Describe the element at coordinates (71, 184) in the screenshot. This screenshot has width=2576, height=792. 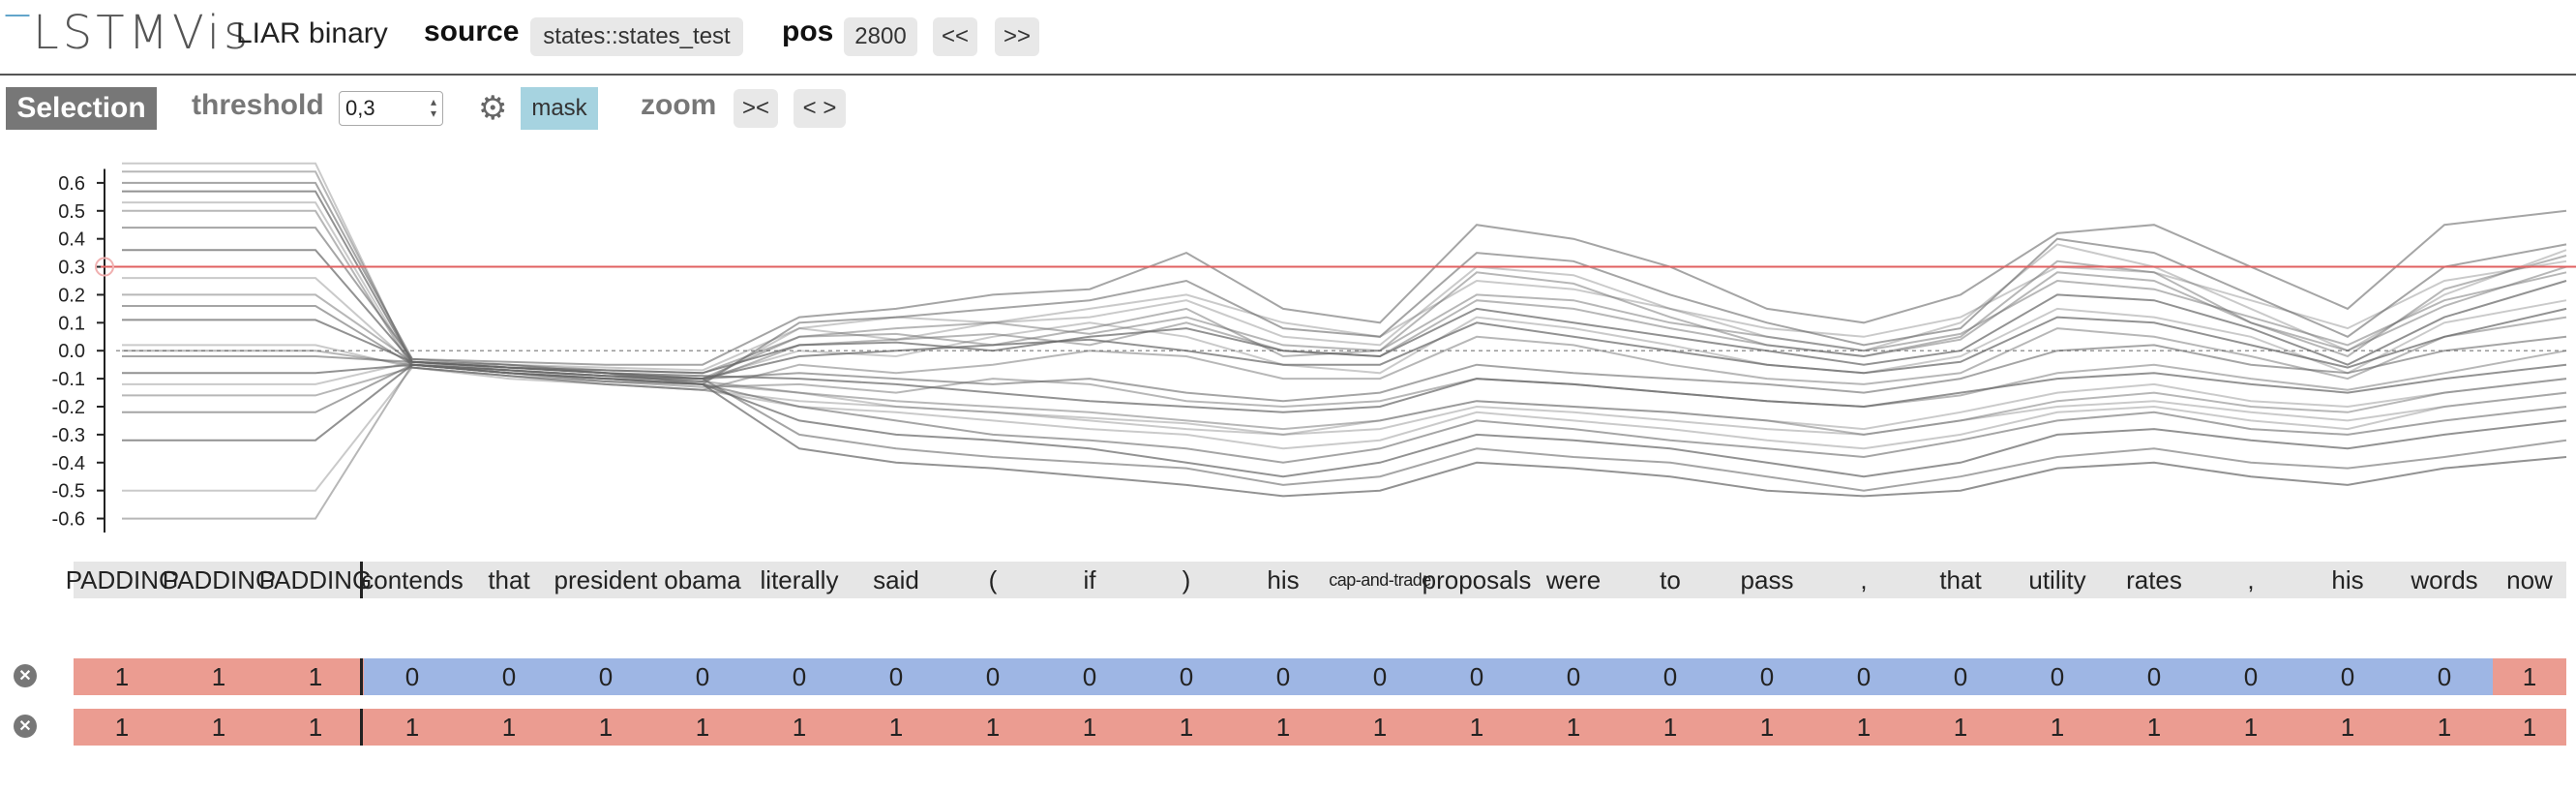
I see `y-tick-label: 0.6` at that location.